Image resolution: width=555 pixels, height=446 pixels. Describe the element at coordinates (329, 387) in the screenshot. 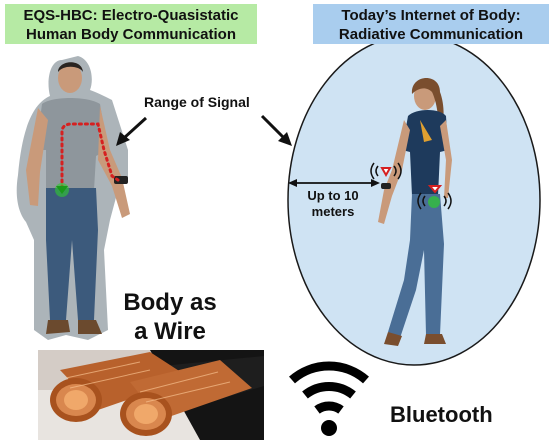

I see `wifi-icon` at that location.